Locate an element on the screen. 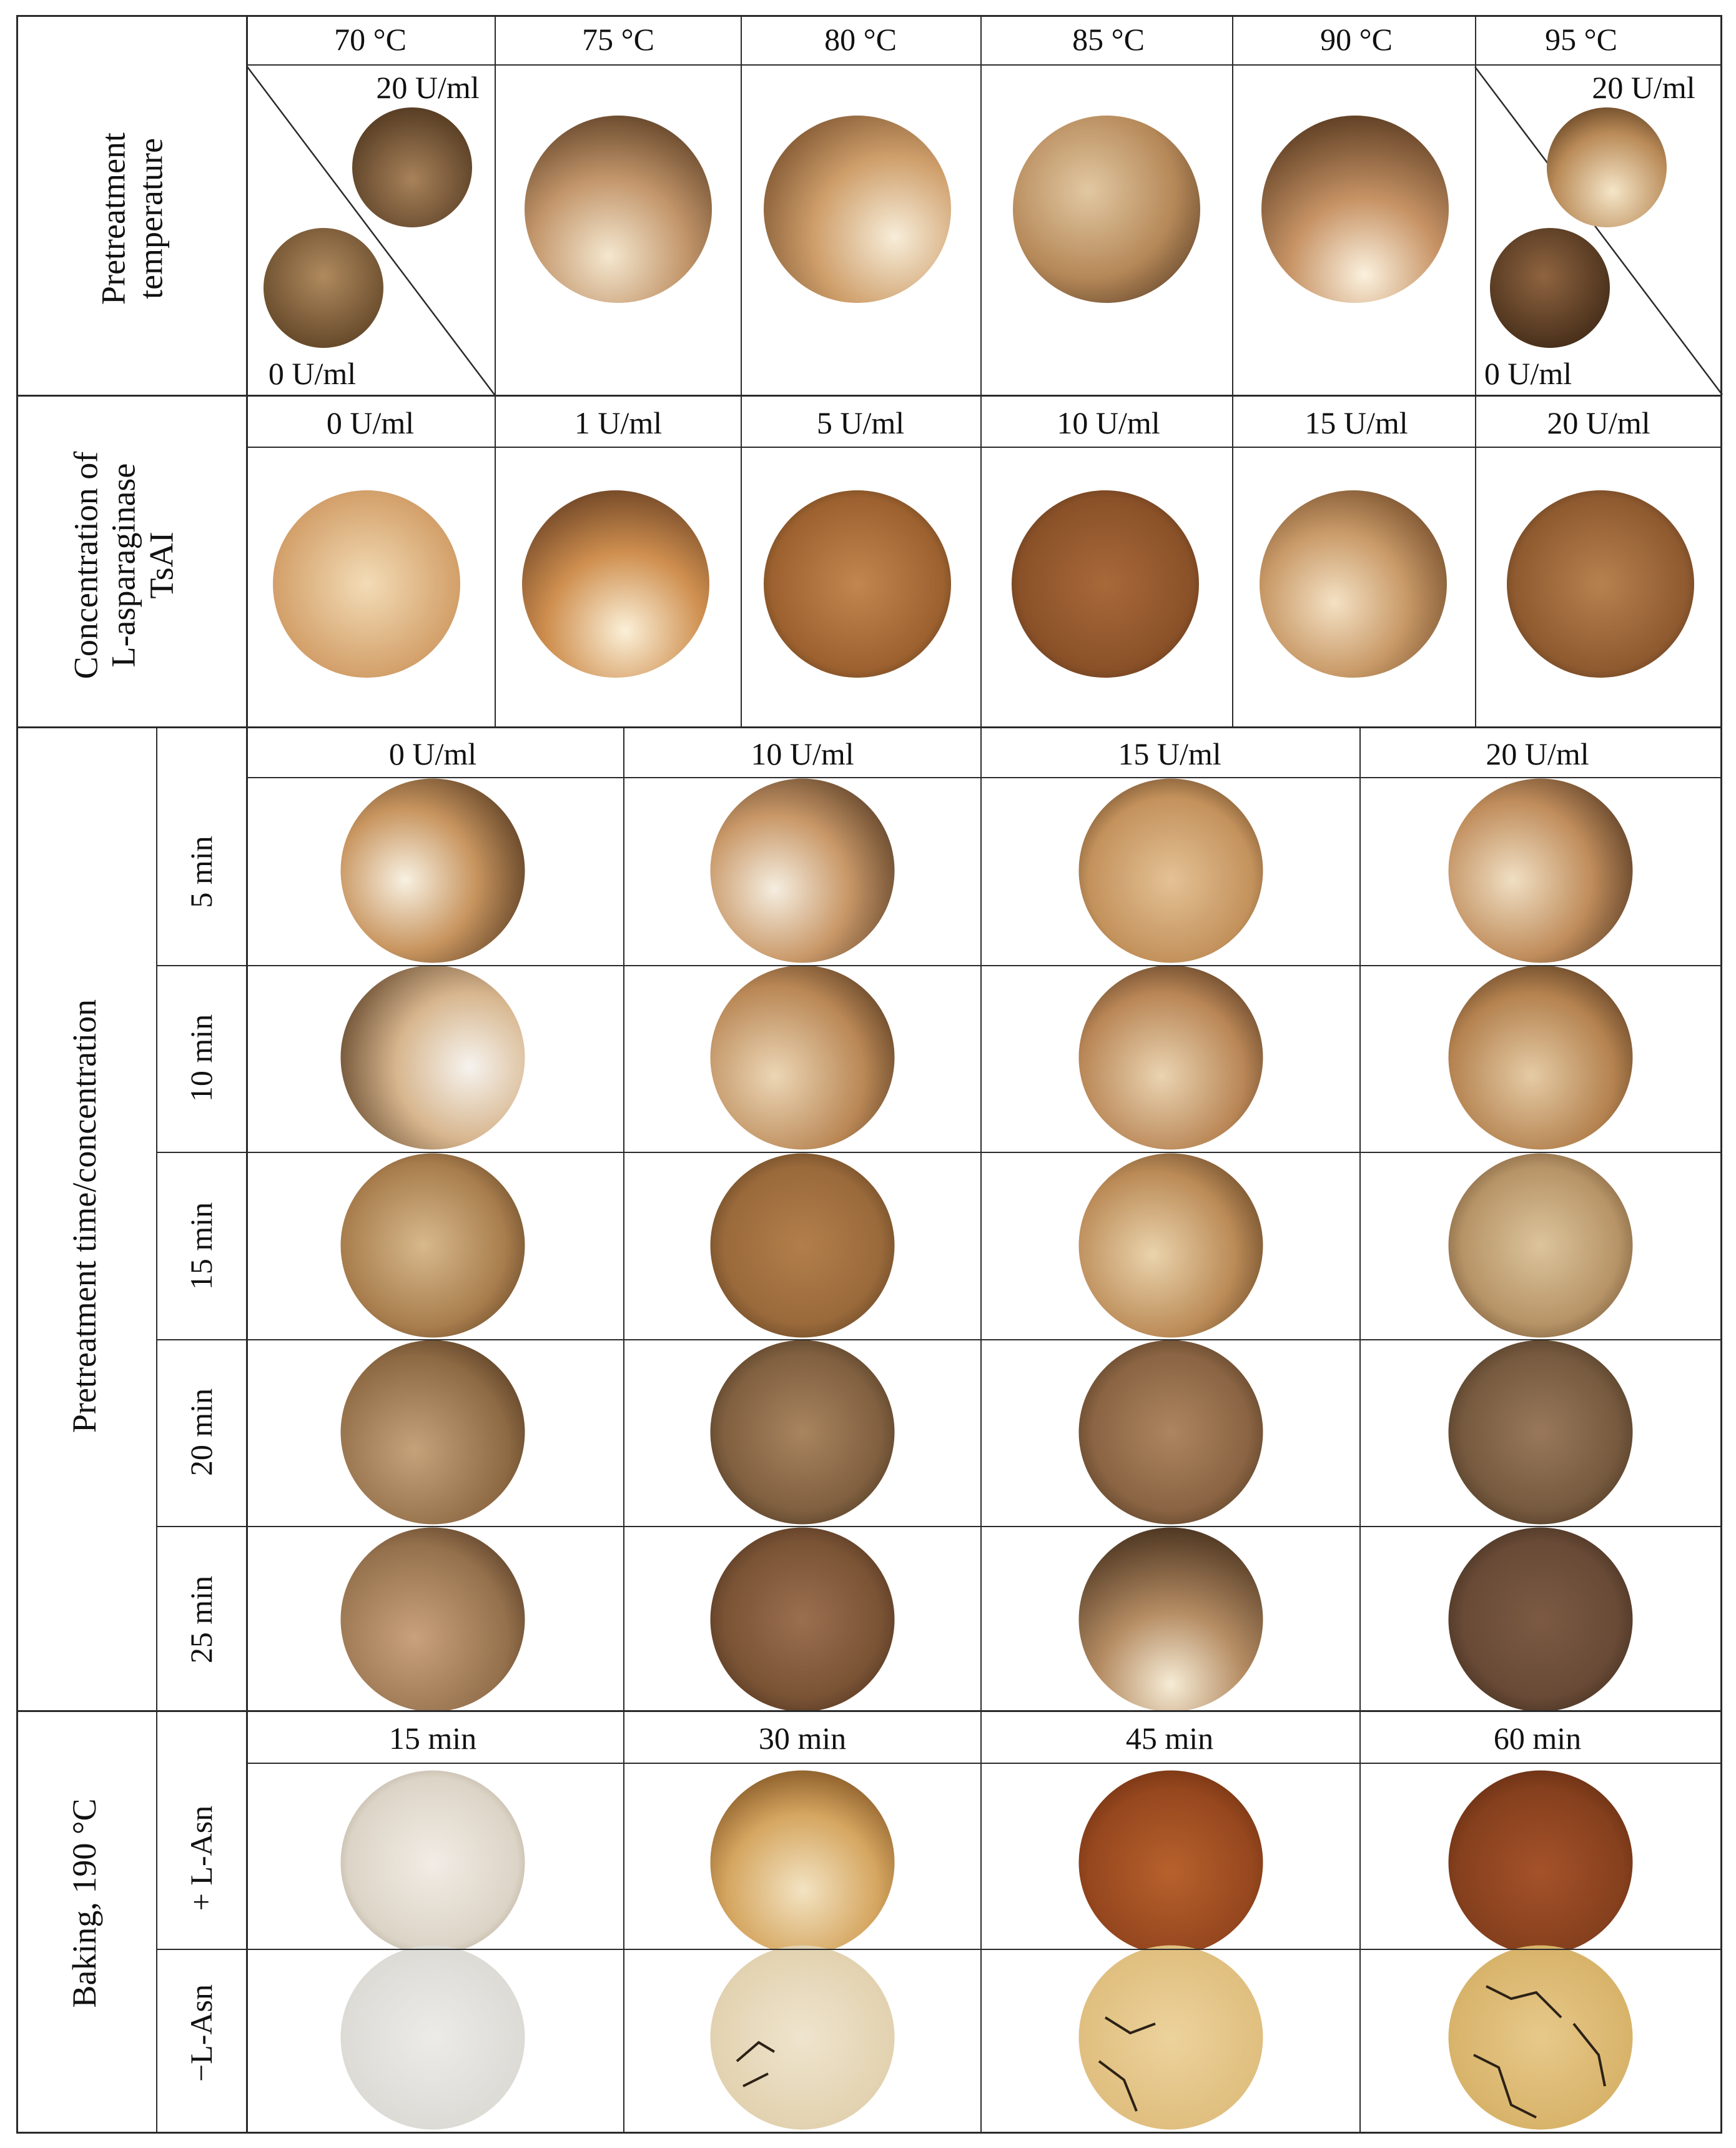 Image resolution: width=1736 pixels, height=2148 pixels. s1-header: 80 °C is located at coordinates (860, 39).